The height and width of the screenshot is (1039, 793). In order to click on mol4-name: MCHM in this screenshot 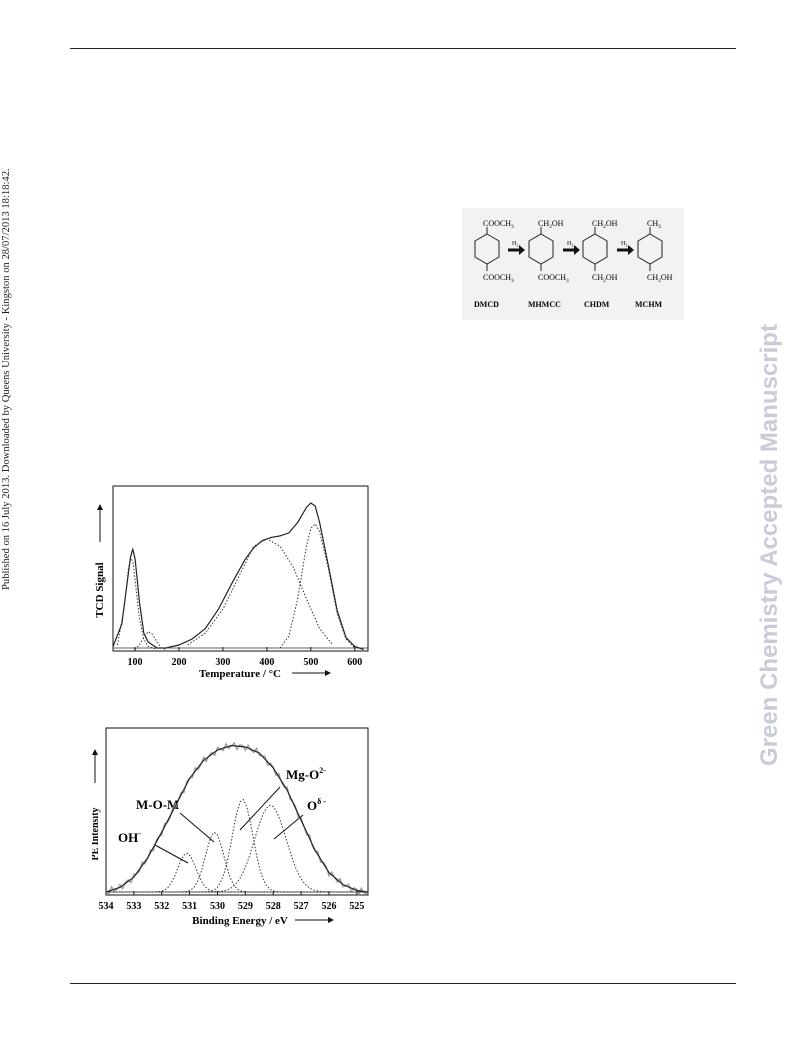, I will do `click(649, 304)`.